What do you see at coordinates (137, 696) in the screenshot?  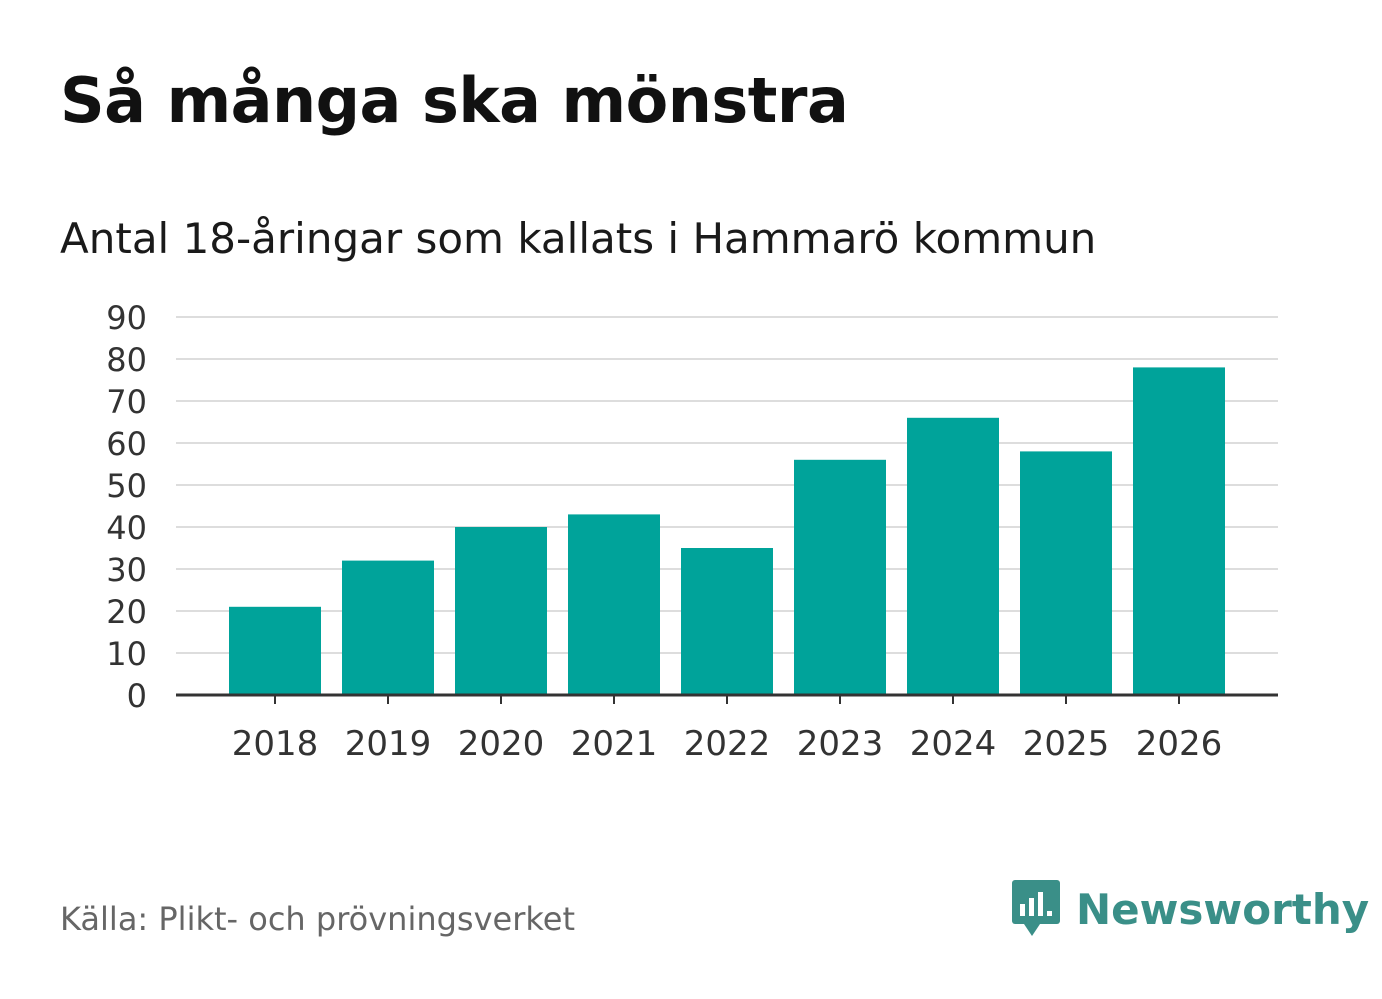 I see `y-tick-label: 0` at bounding box center [137, 696].